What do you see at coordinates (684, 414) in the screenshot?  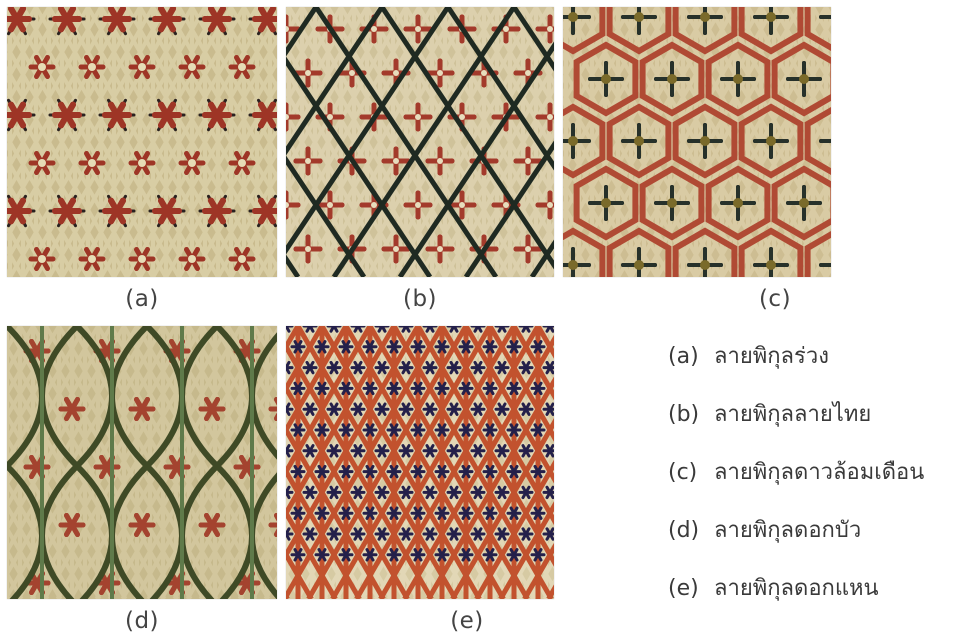 I see `legend-key: (b)` at bounding box center [684, 414].